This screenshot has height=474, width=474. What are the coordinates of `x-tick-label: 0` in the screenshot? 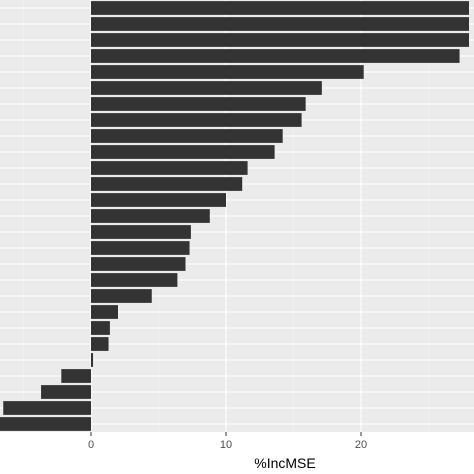 It's located at (91, 445).